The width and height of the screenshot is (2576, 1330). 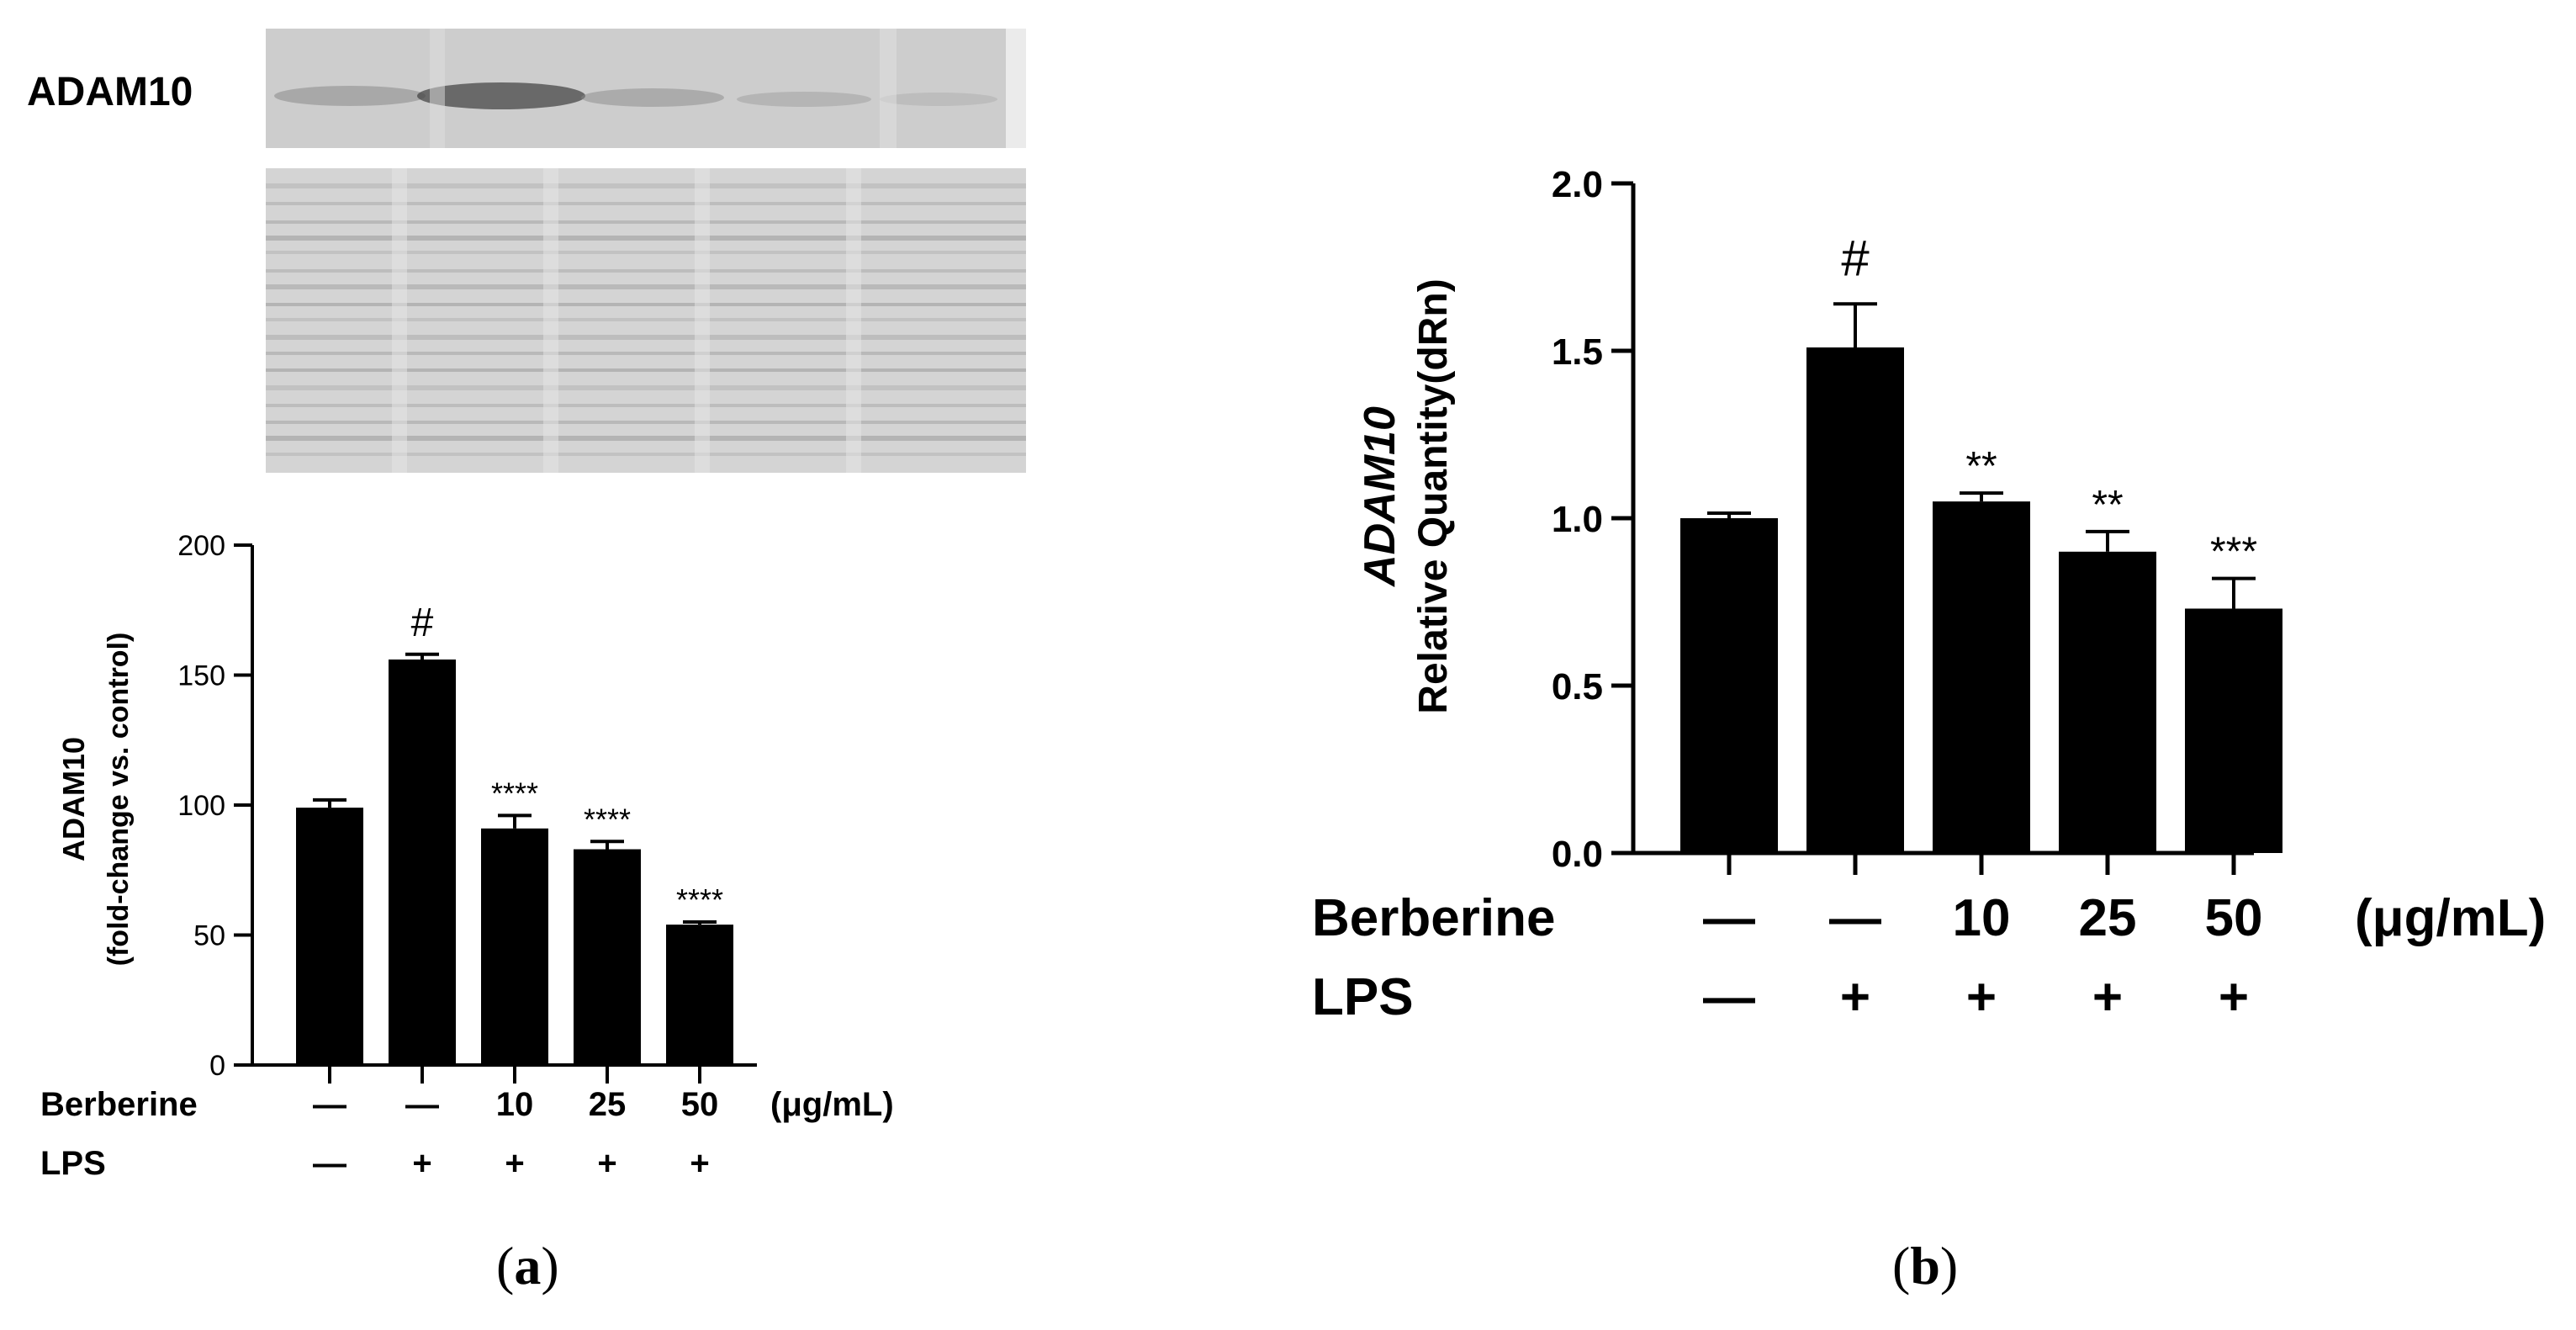 What do you see at coordinates (1577, 686) in the screenshot?
I see `y-tick-label: 0.5` at bounding box center [1577, 686].